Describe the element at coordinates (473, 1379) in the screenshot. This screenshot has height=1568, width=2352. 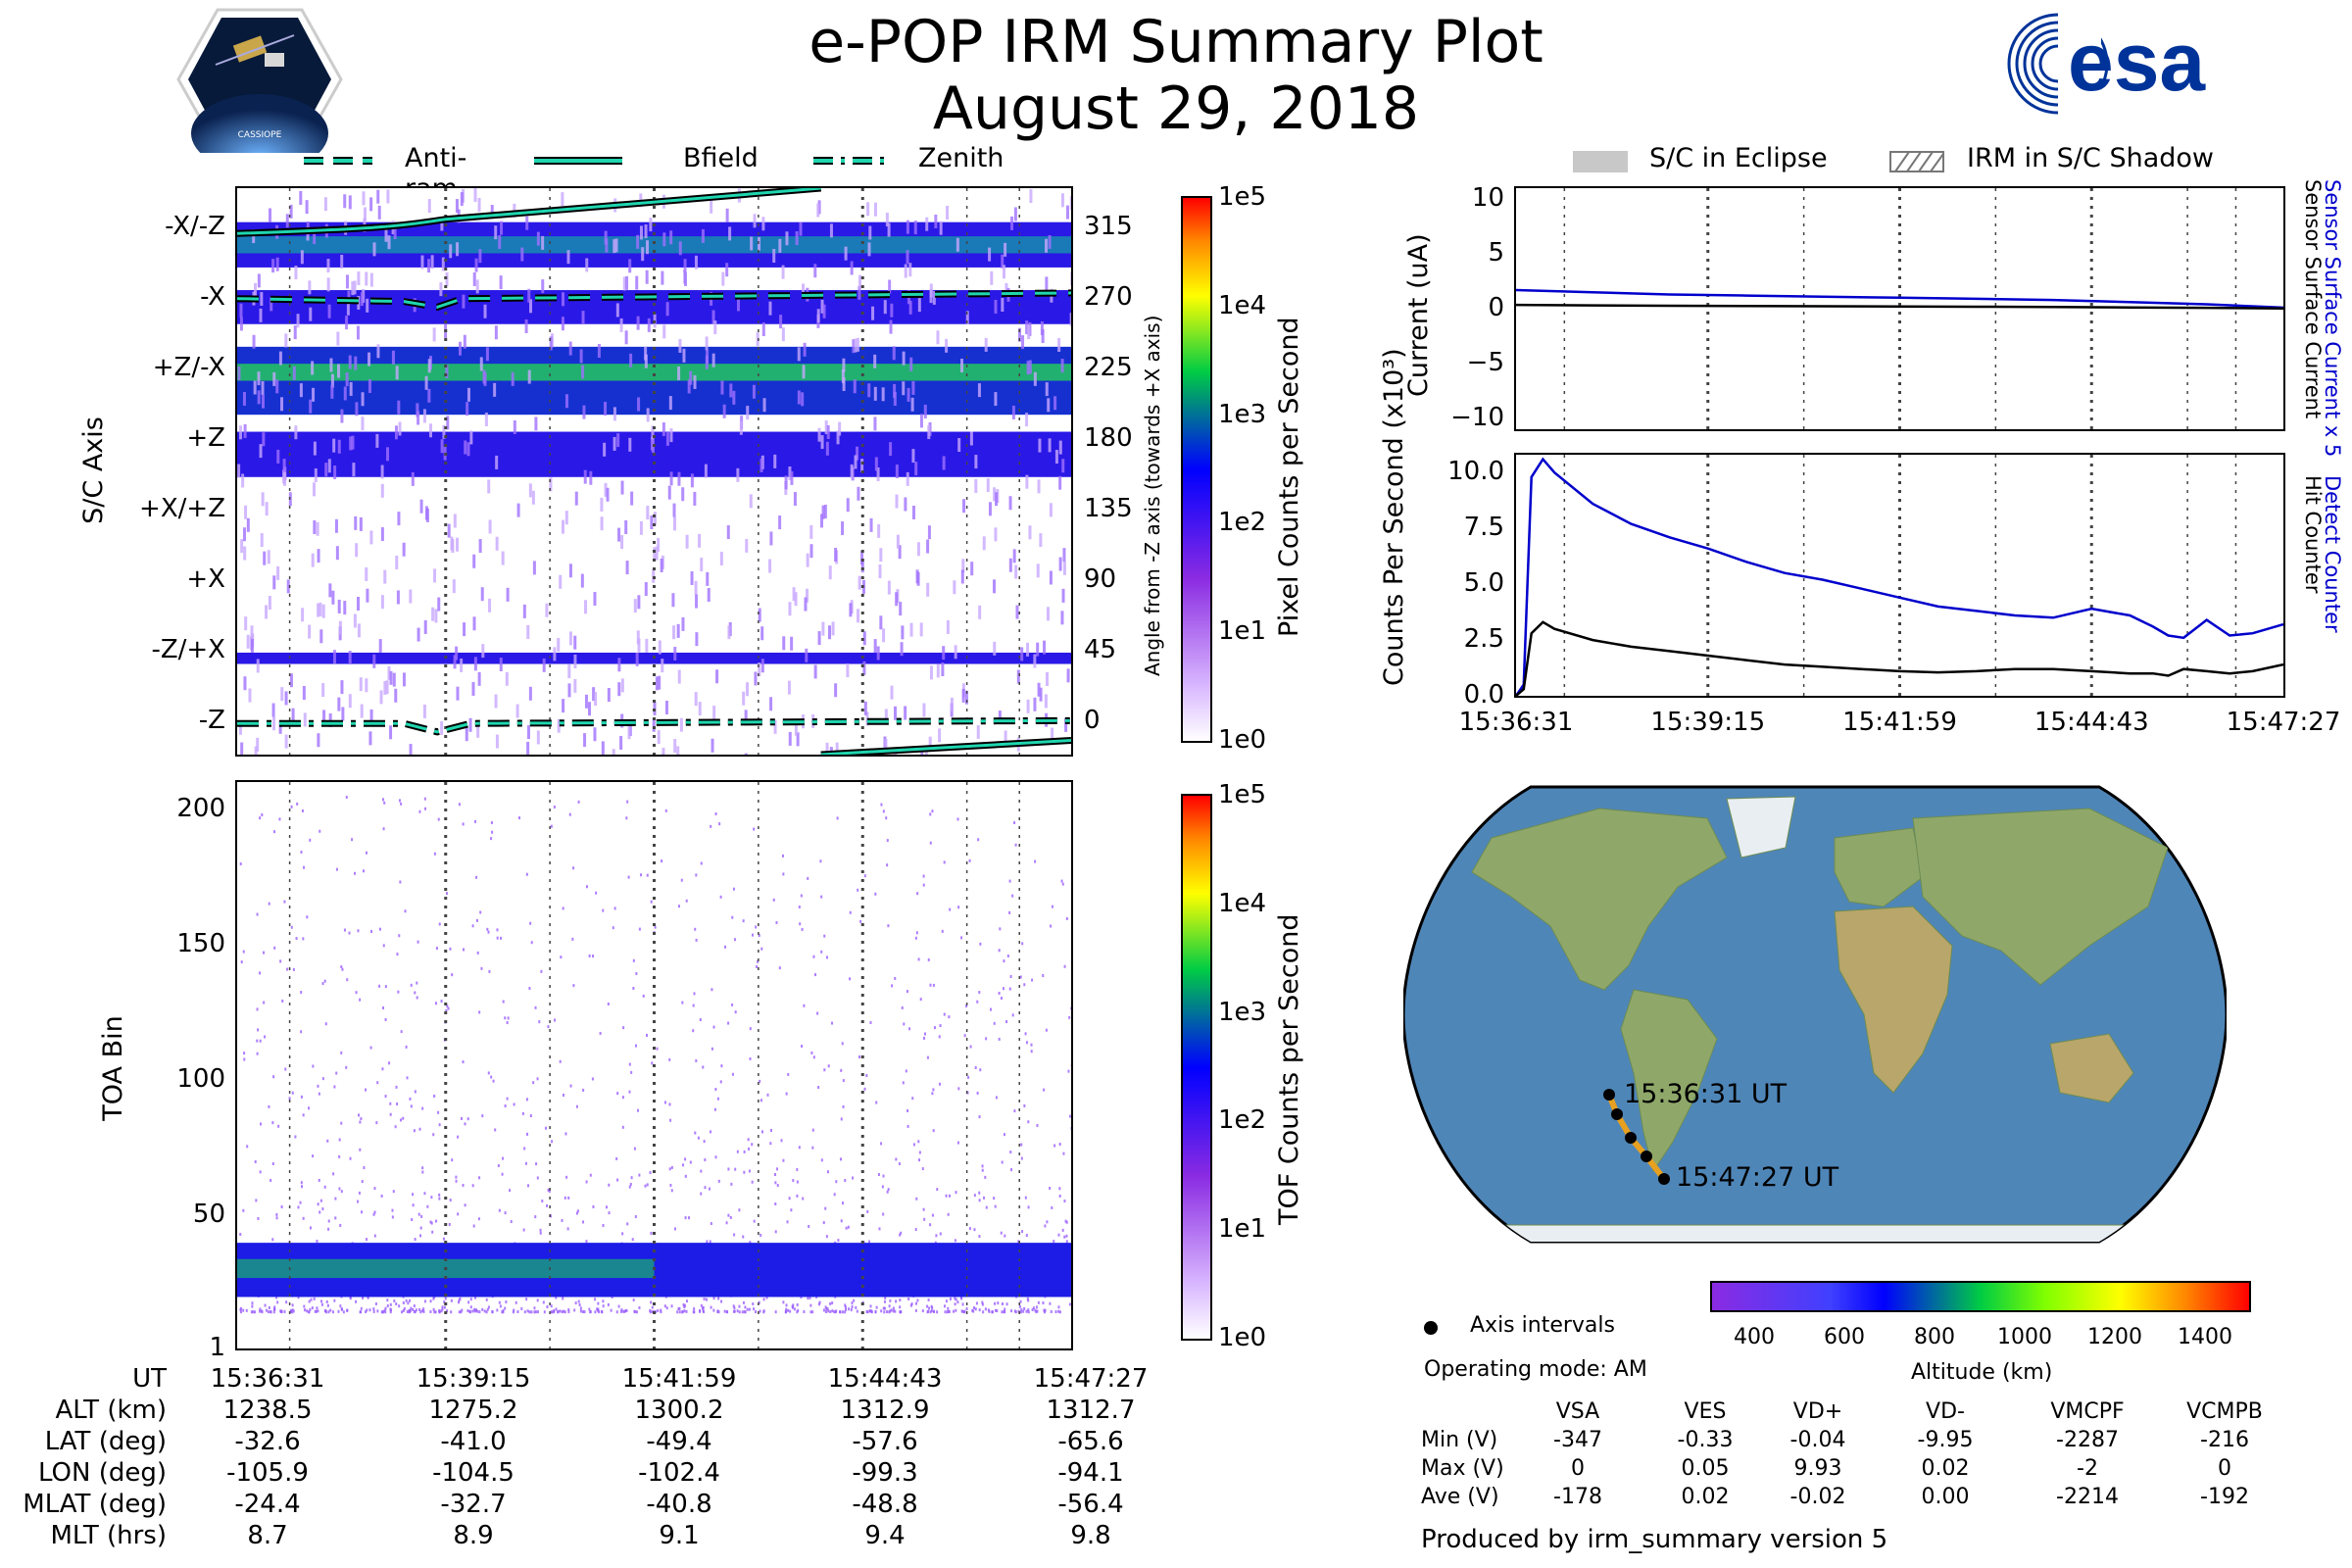
I see `footer-cell: 15:39:15` at that location.